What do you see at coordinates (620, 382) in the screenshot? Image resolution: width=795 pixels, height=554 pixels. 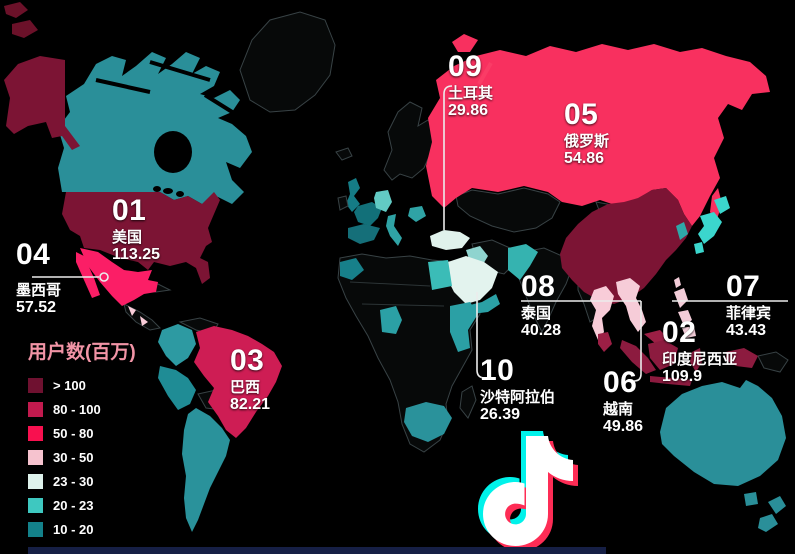 I see `rank-number: 06` at bounding box center [620, 382].